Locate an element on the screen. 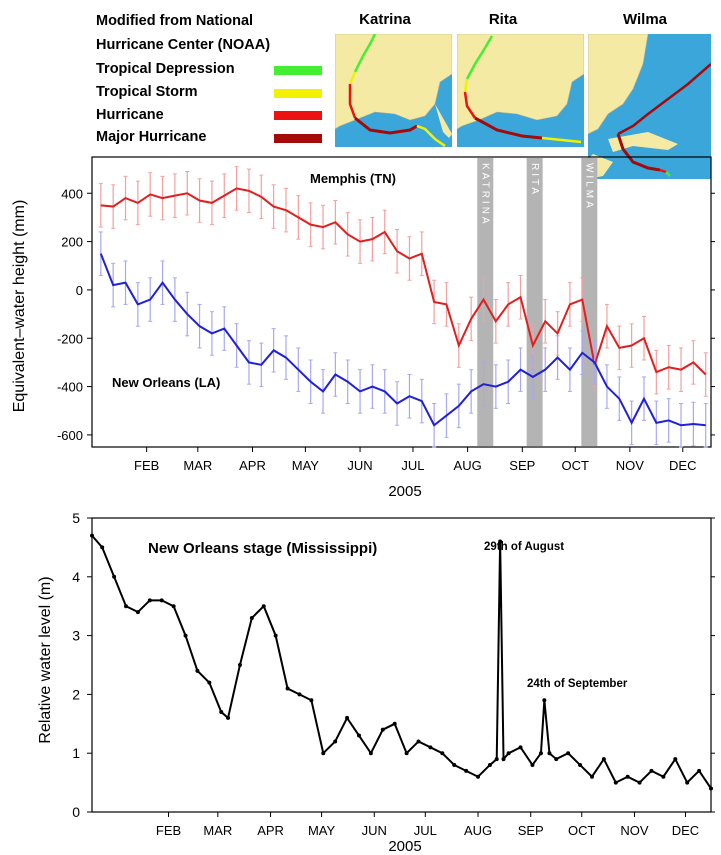  legend-title-line1: Modified from National is located at coordinates (175, 21).